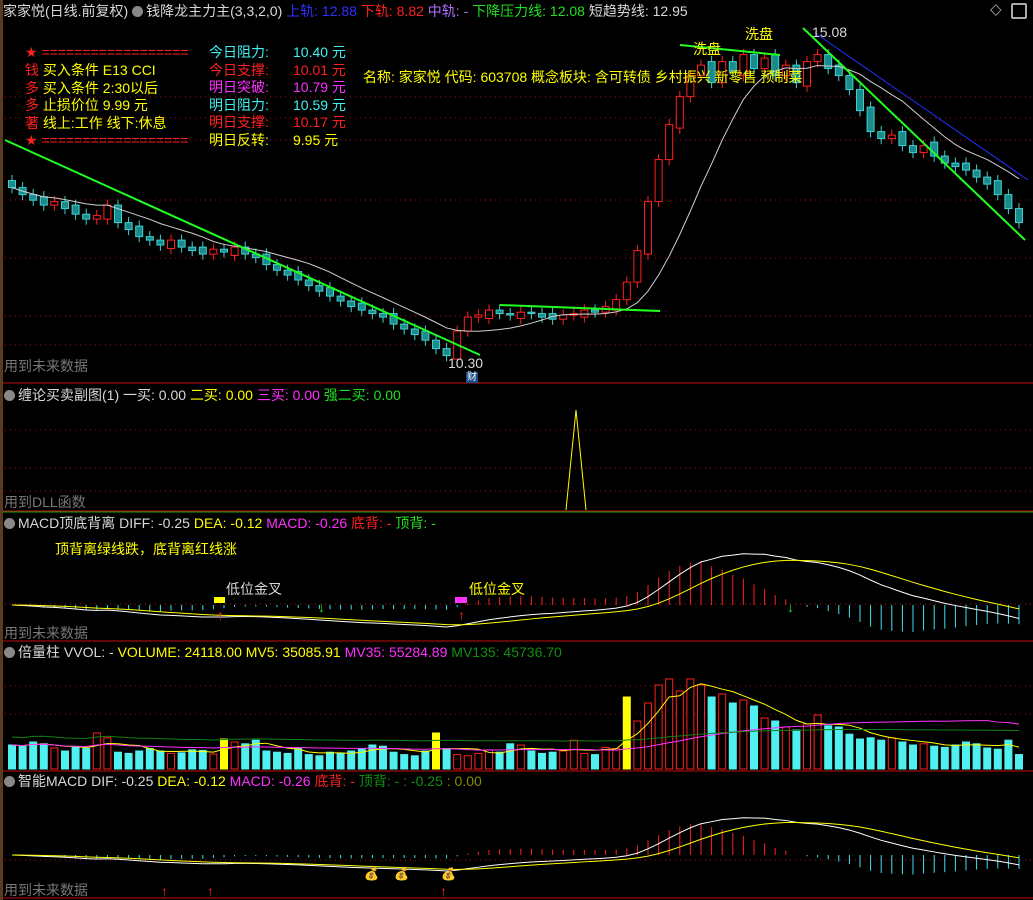  I want to click on info-row-value: 买入条件 2:30以后, so click(100, 87).